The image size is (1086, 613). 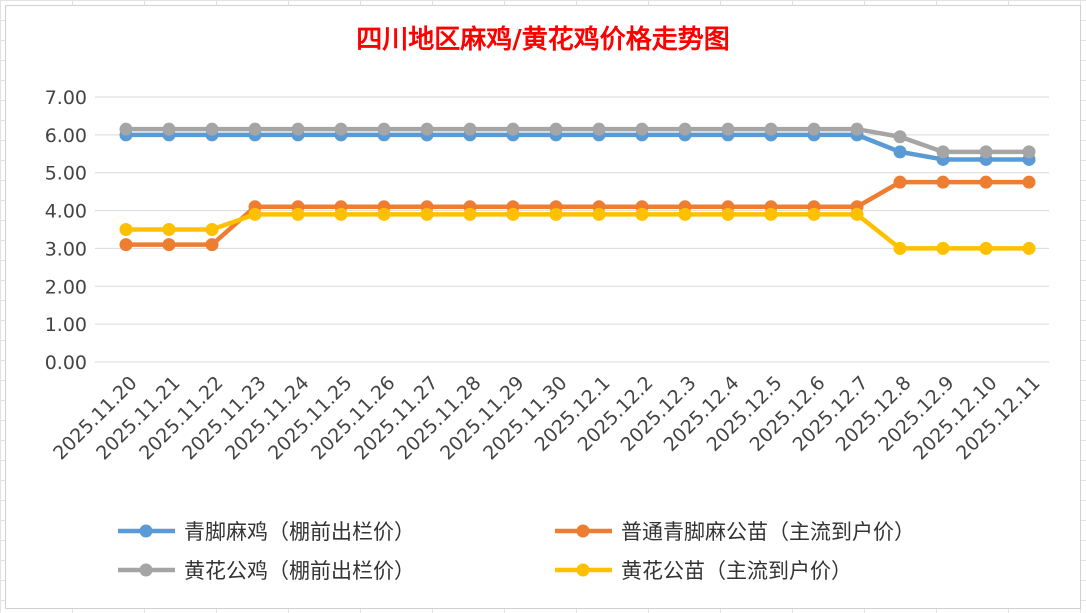 What do you see at coordinates (299, 532) in the screenshot?
I see `legend-label: 青脚麻鸡（棚前出栏价）` at bounding box center [299, 532].